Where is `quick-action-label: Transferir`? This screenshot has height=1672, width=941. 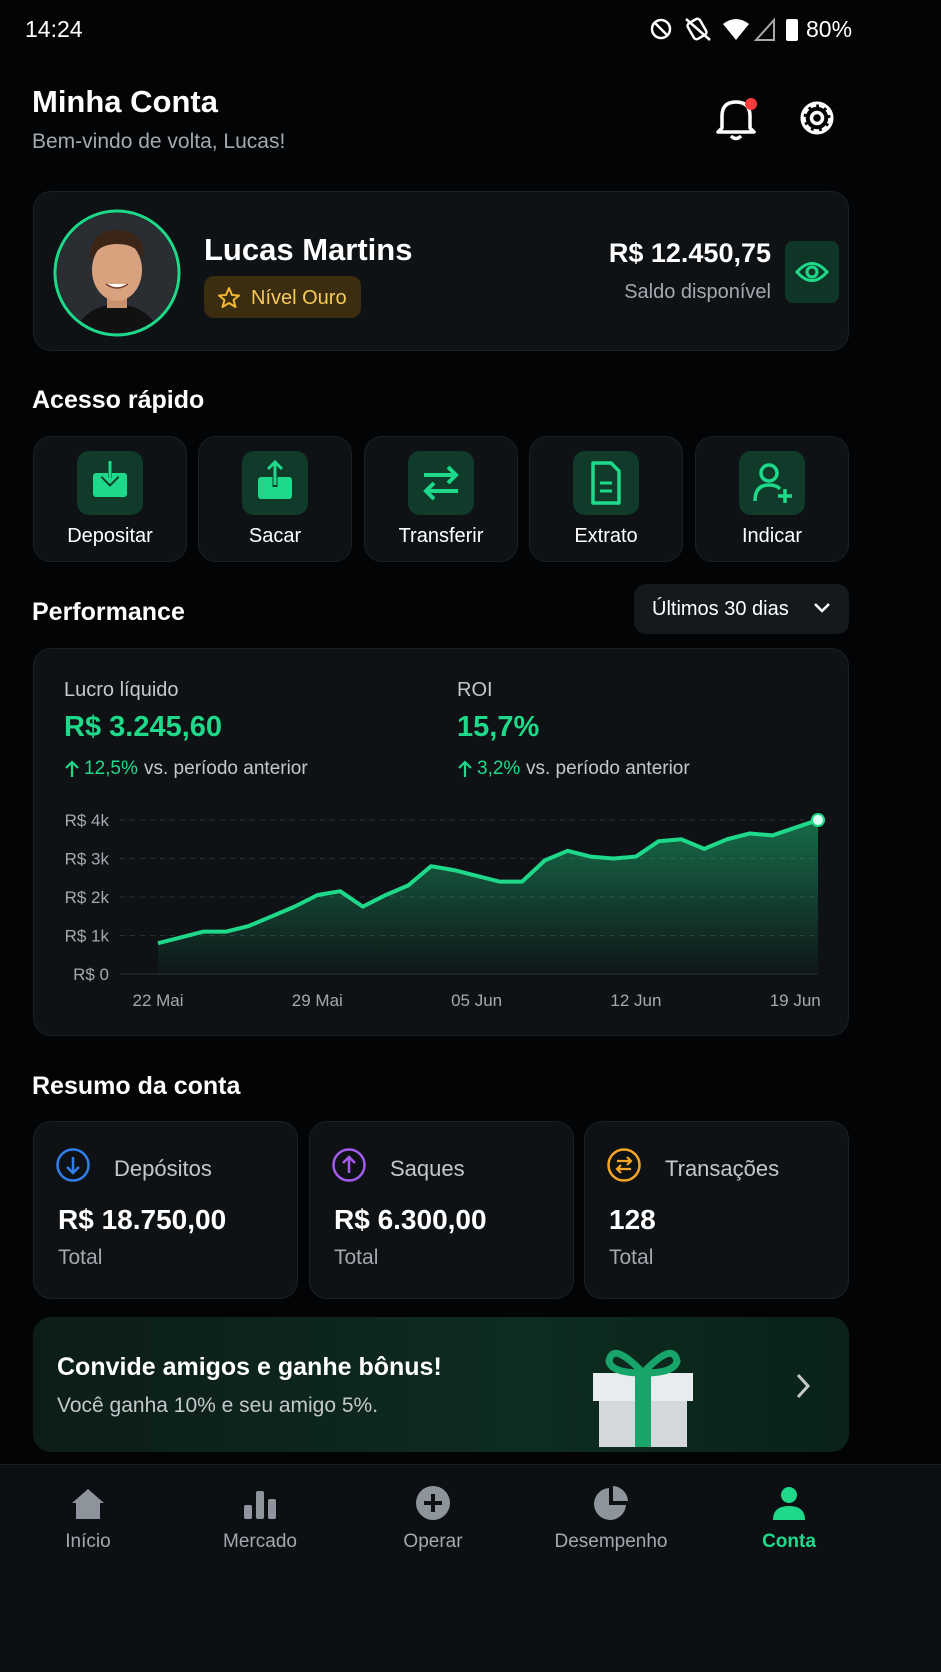
quick-action-label: Transferir is located at coordinates (441, 536).